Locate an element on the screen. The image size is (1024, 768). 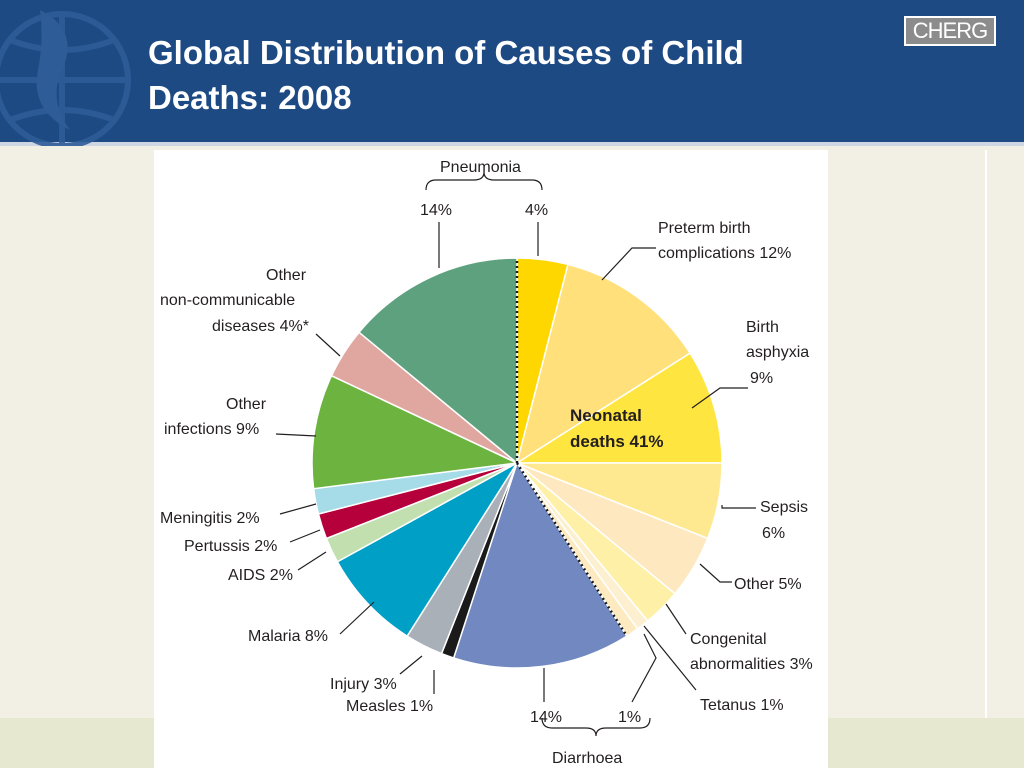
pie-slice-malaria is located at coordinates (427, 550).